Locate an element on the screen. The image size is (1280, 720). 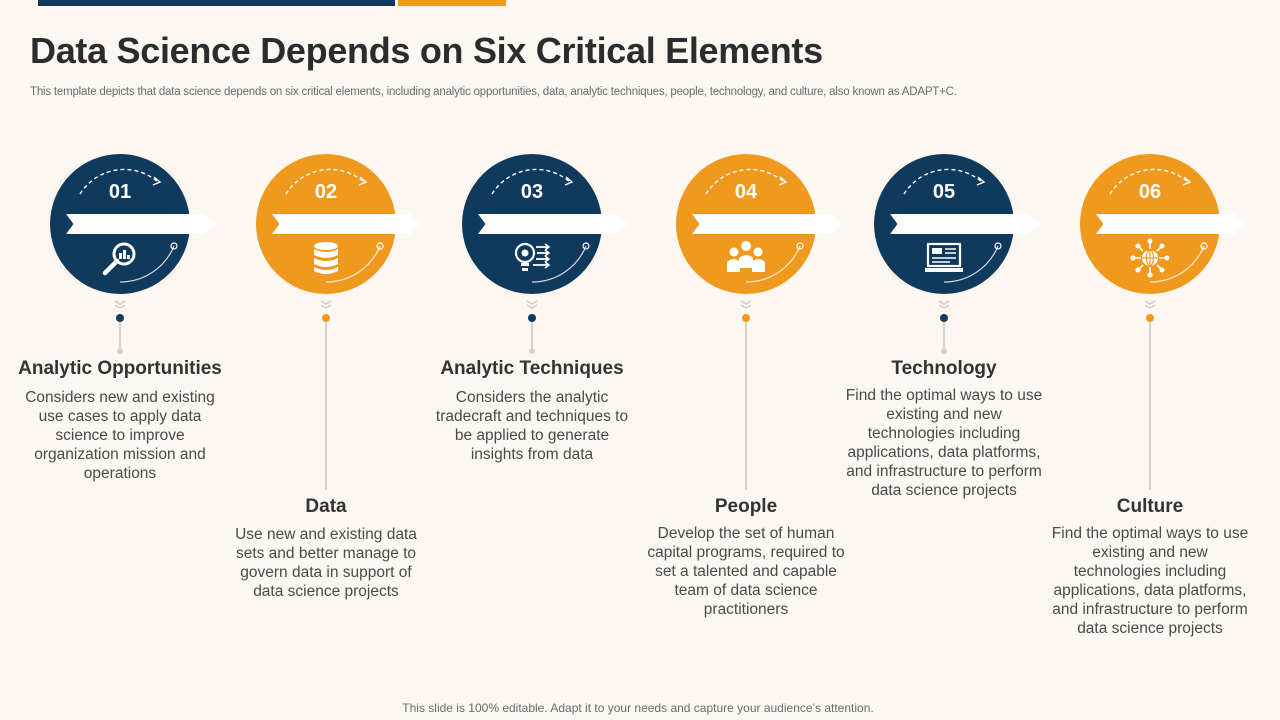
element-number: 06 is located at coordinates (1150, 192).